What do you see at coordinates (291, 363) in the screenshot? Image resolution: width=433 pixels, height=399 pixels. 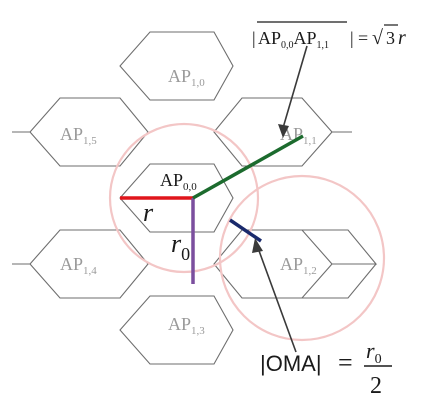 I see `svg-text: |OMA|` at bounding box center [291, 363].